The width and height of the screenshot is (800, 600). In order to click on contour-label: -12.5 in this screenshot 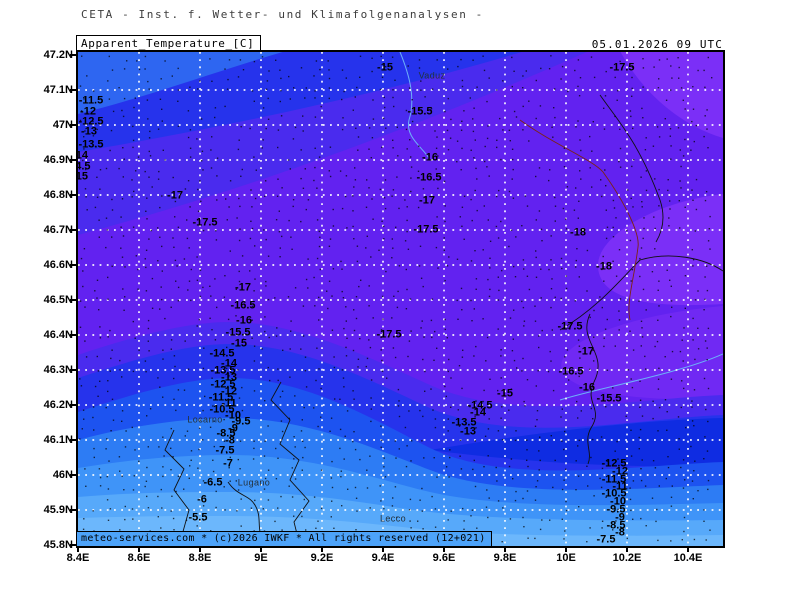, I will do `click(614, 463)`.